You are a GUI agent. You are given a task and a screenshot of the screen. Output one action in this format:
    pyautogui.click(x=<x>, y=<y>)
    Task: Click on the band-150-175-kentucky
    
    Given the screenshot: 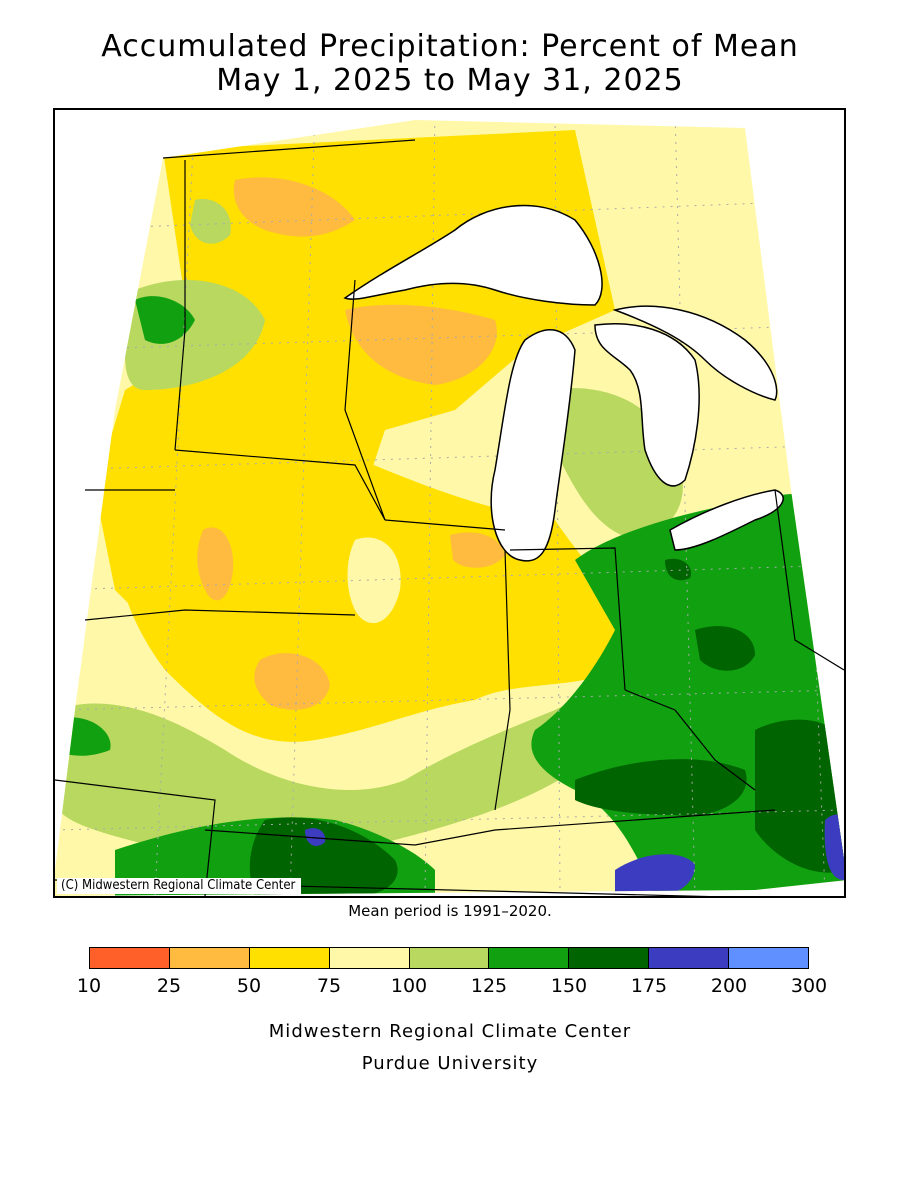 What is the action you would take?
    pyautogui.click(x=661, y=787)
    